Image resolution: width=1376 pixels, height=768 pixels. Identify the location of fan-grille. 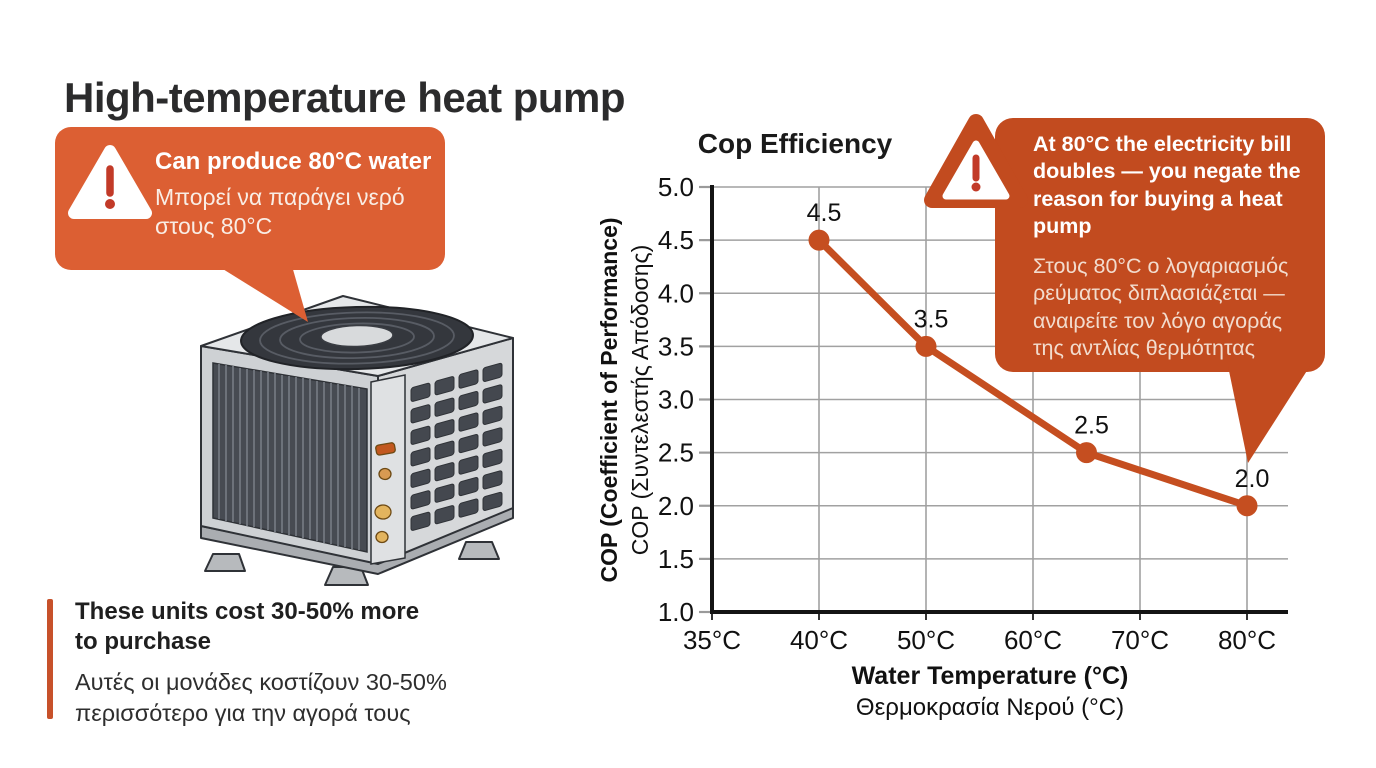
(357, 338).